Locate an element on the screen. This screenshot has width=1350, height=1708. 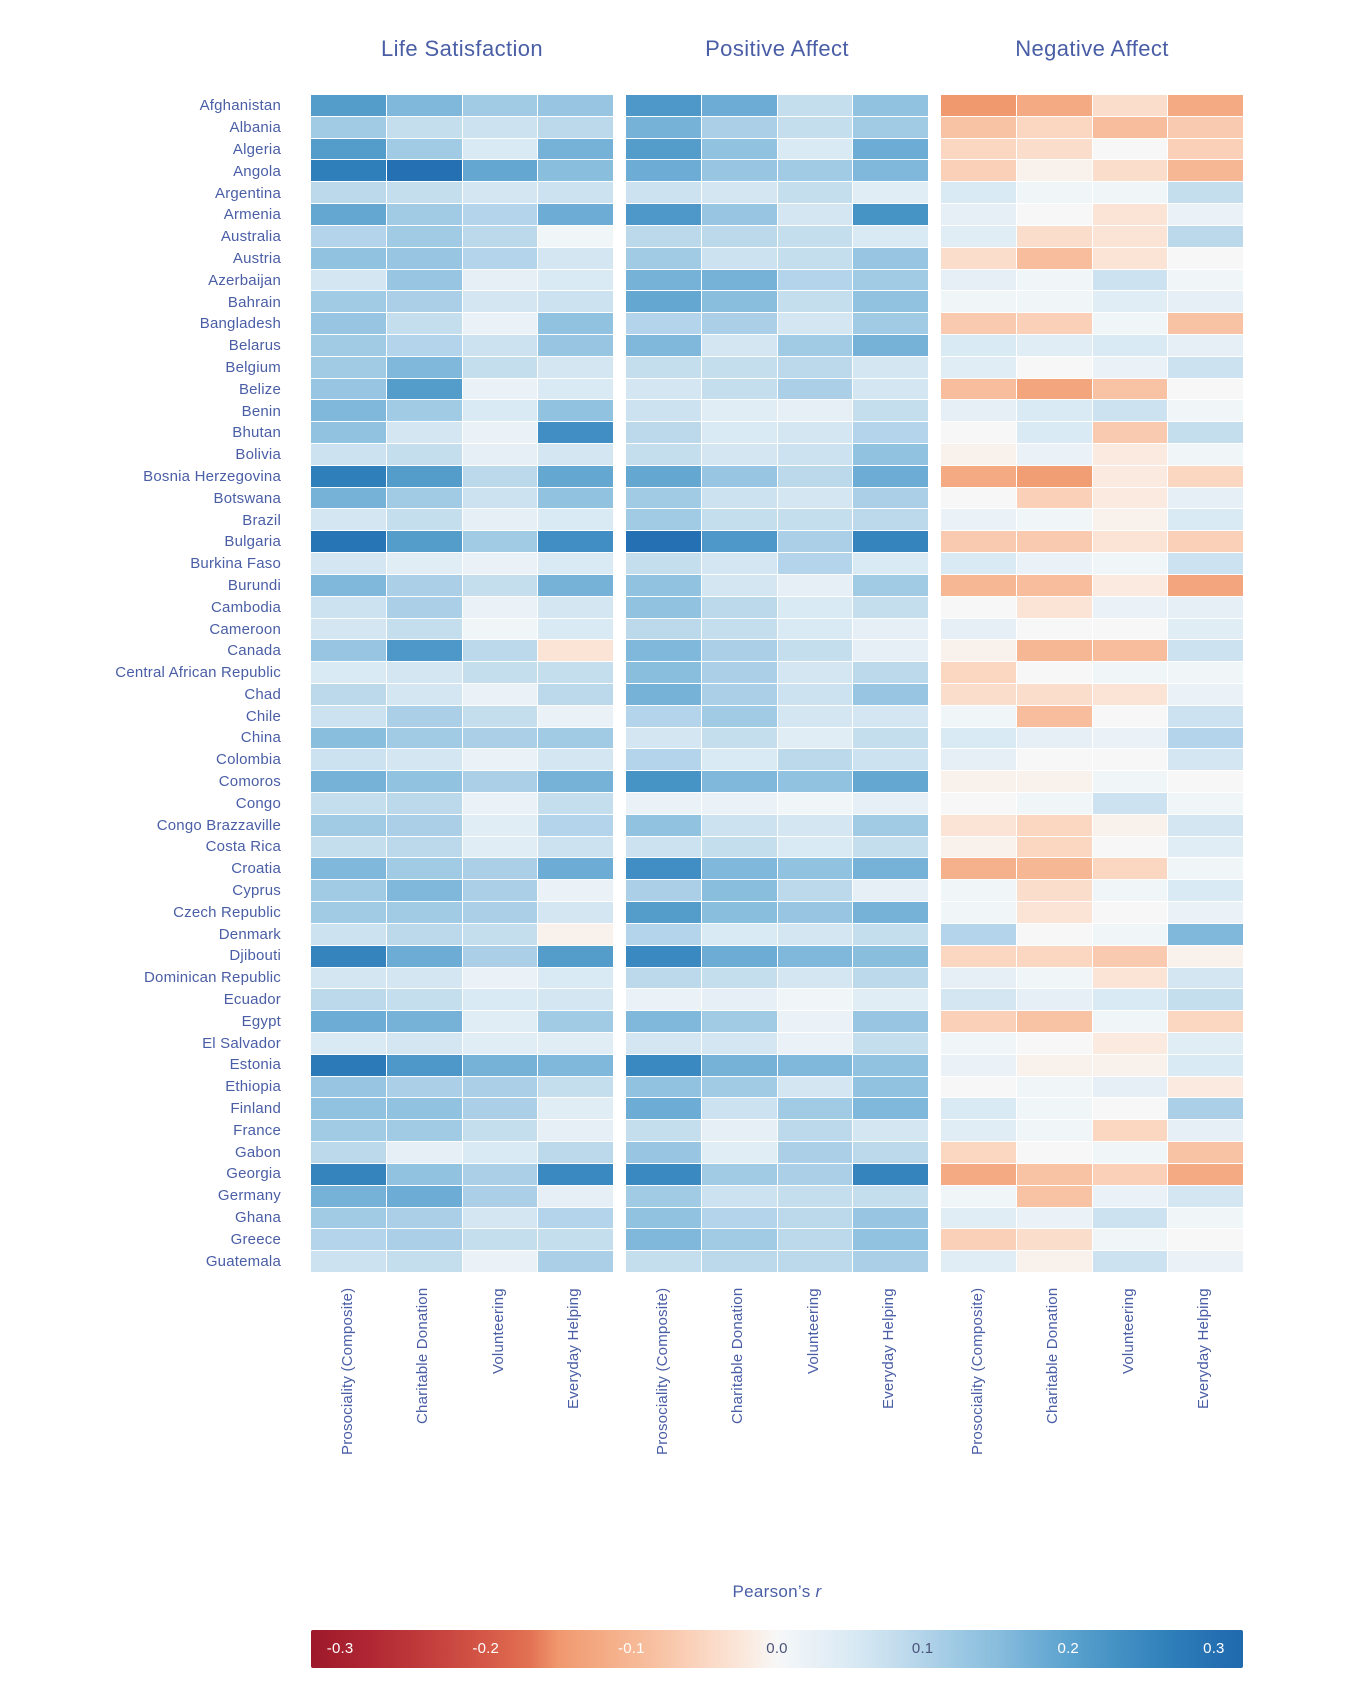
country-label: Czech Republic is located at coordinates (227, 912).